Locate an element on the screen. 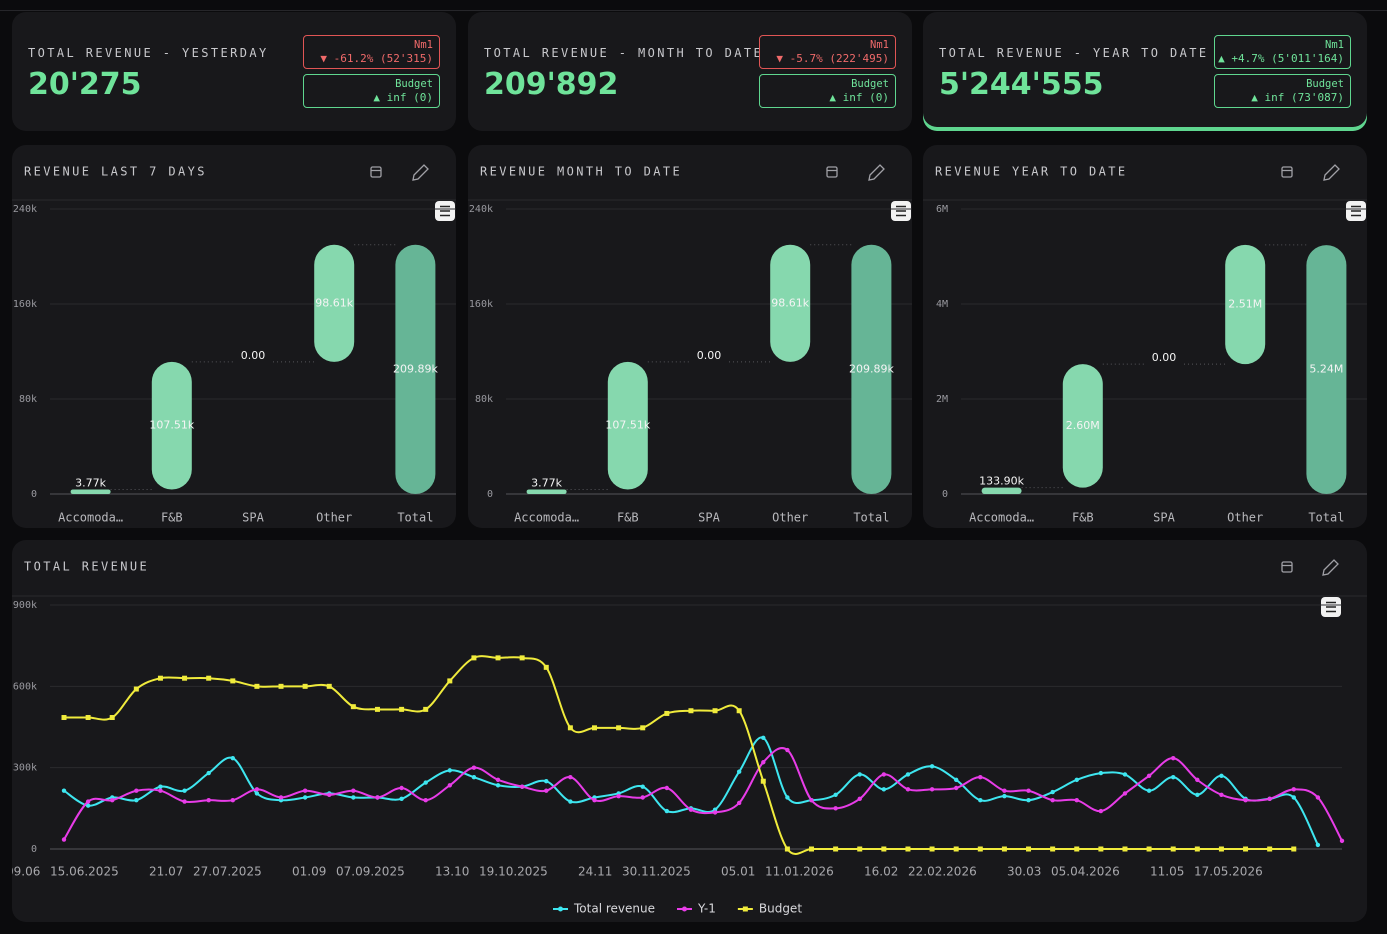 The width and height of the screenshot is (1387, 934). nm1-label: Nm1 is located at coordinates (423, 45).